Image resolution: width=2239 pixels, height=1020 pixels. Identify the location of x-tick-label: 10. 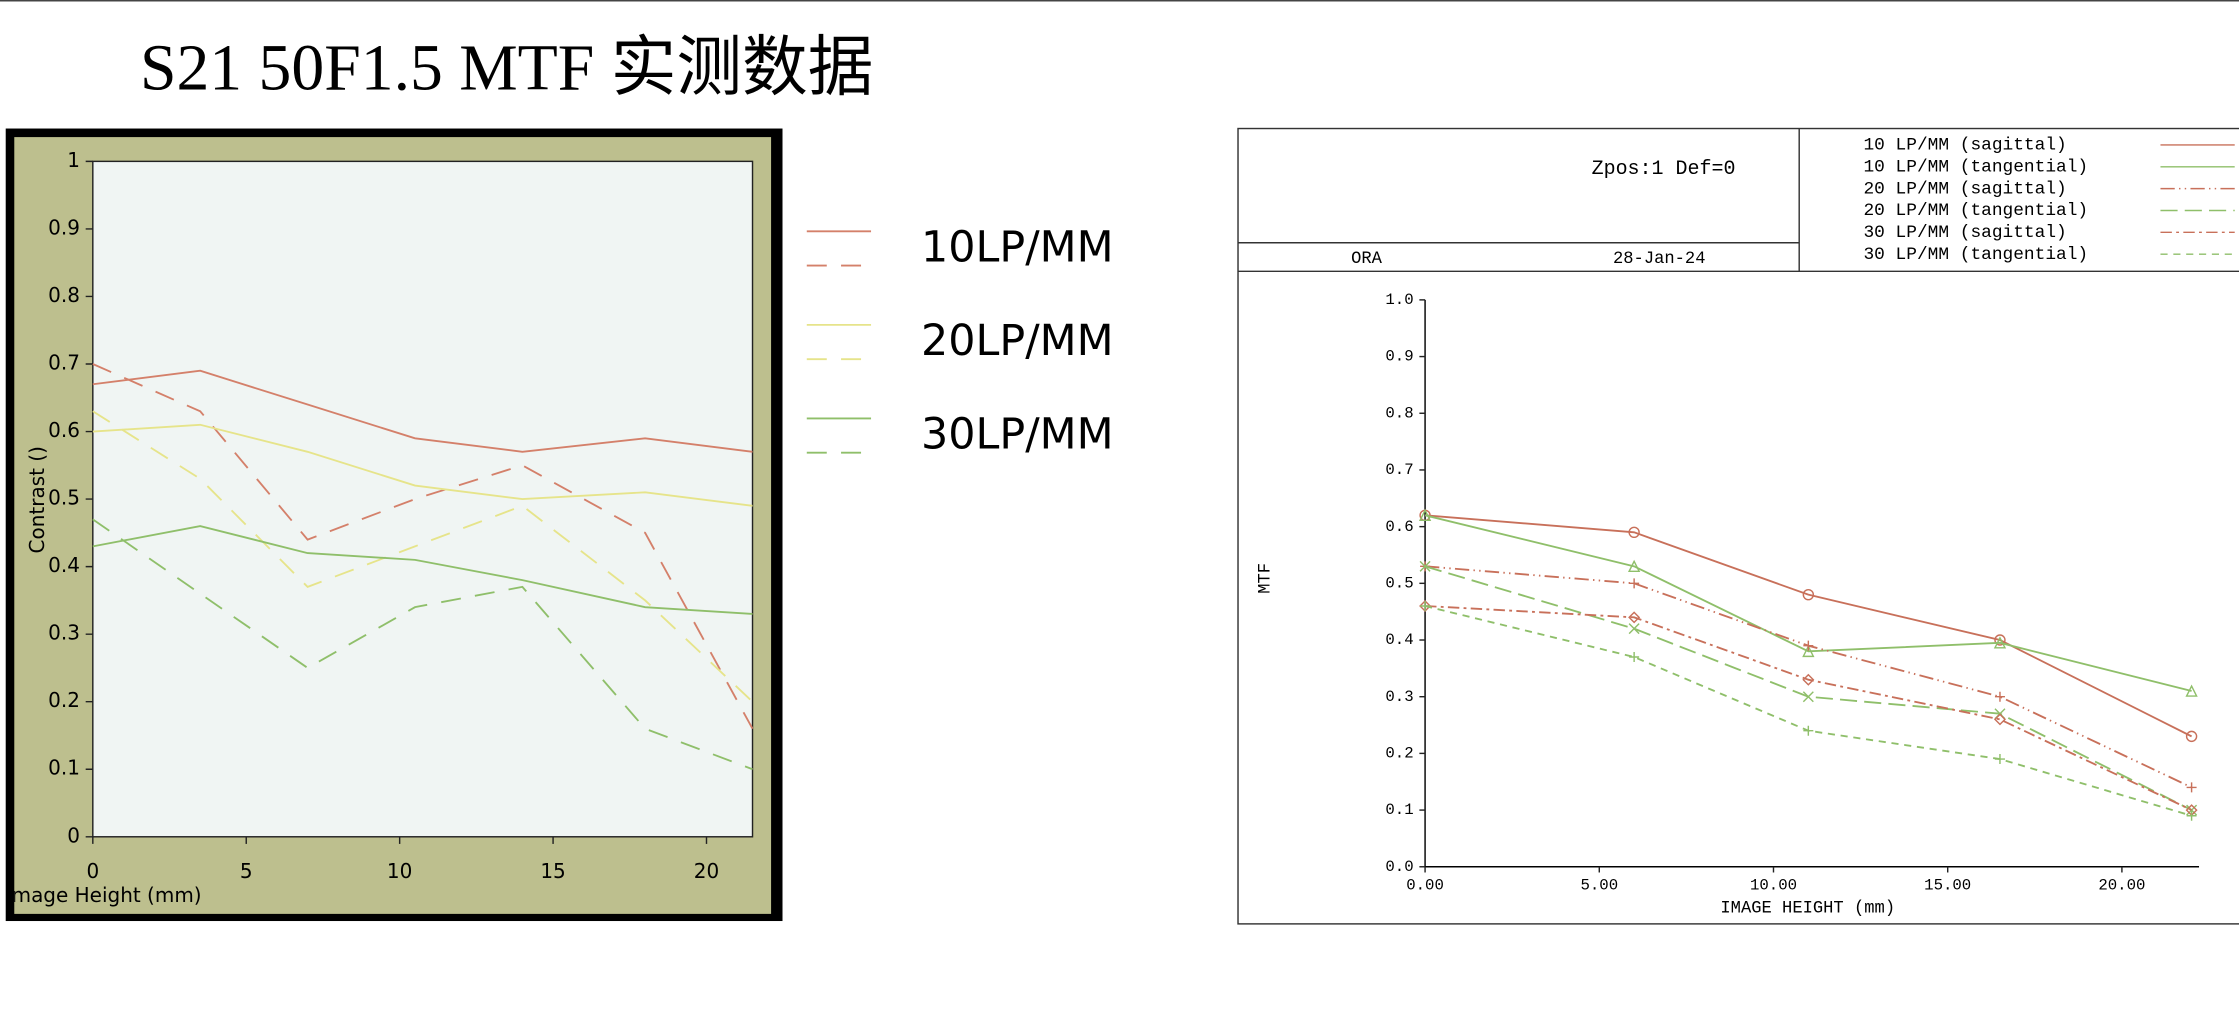
(399, 871).